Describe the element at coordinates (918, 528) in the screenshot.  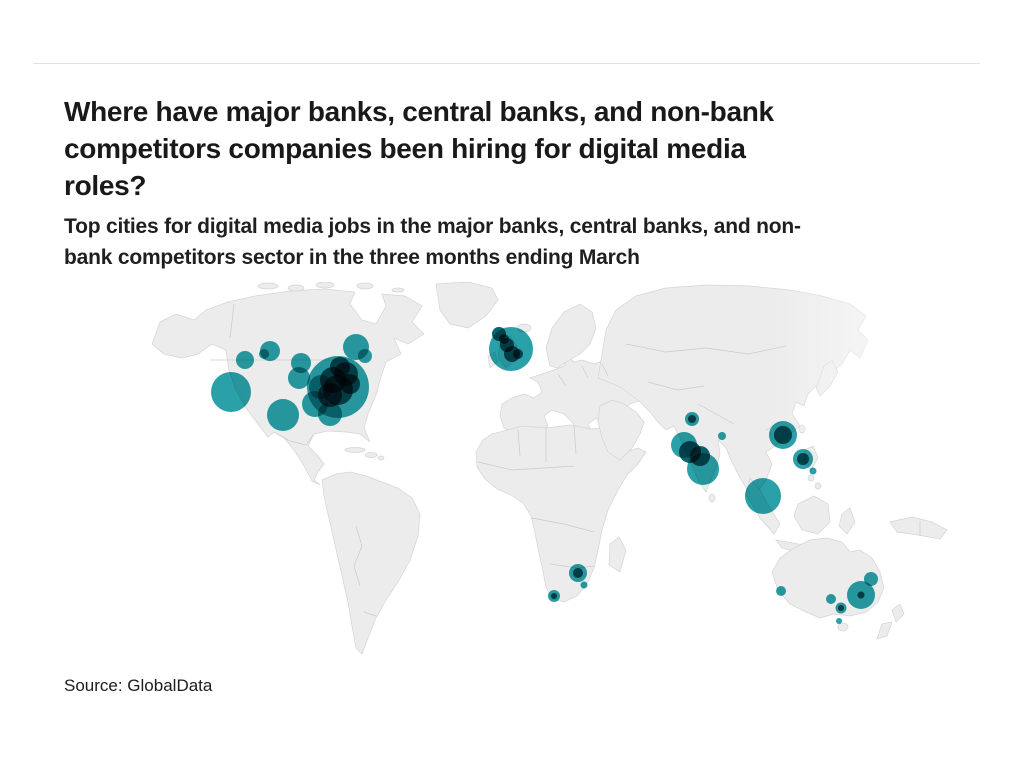
I see `landmass-new-guinea` at that location.